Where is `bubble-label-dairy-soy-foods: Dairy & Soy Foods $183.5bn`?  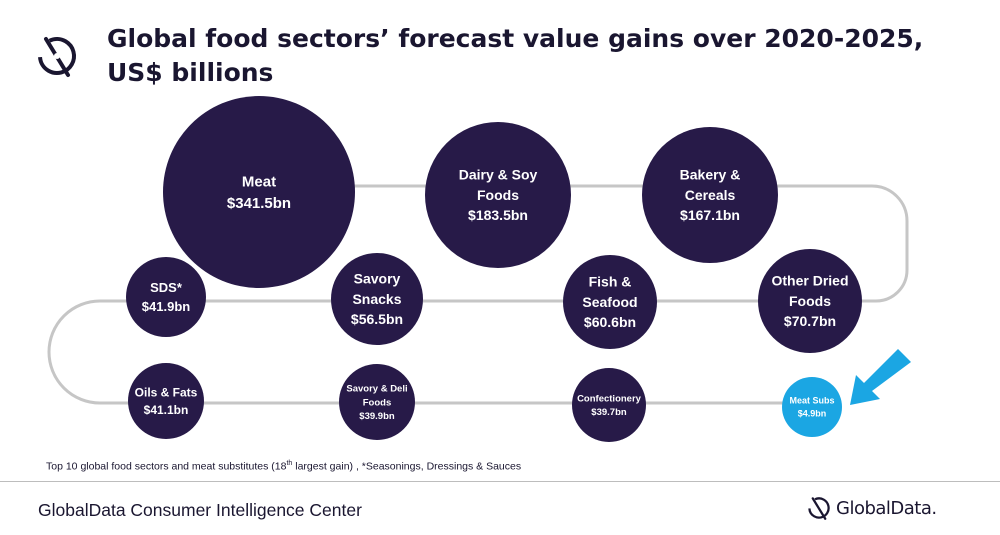 bubble-label-dairy-soy-foods: Dairy & Soy Foods $183.5bn is located at coordinates (498, 195).